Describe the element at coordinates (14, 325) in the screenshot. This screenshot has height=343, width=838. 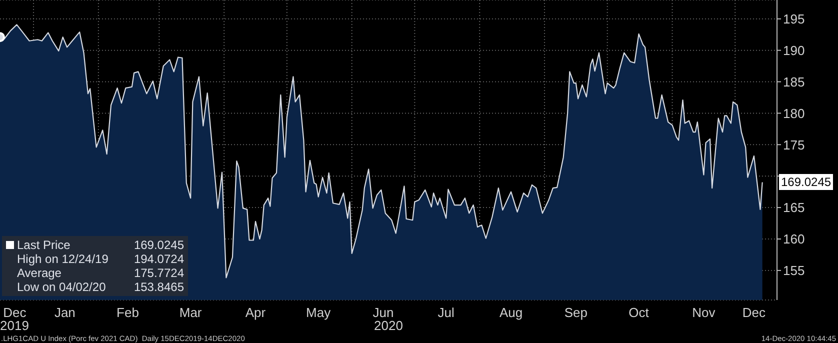
I see `text: 2019` at that location.